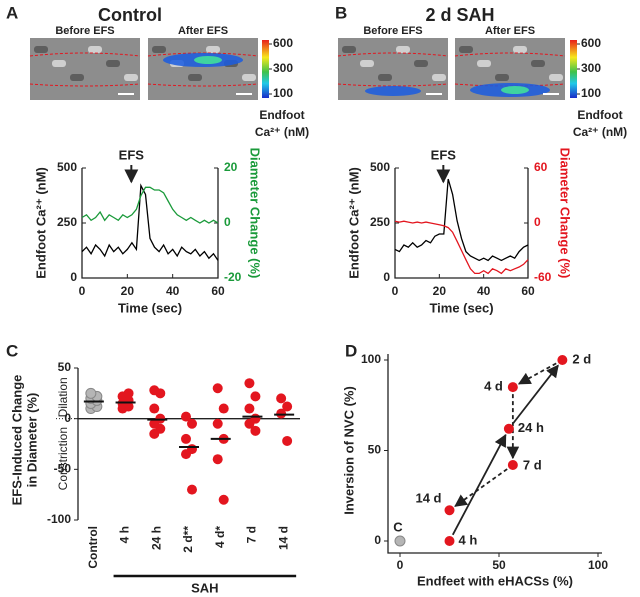 Image resolution: width=640 pixels, height=597 pixels. What do you see at coordinates (371, 359) in the screenshot?
I see `y-tick-label: 100` at bounding box center [371, 359].